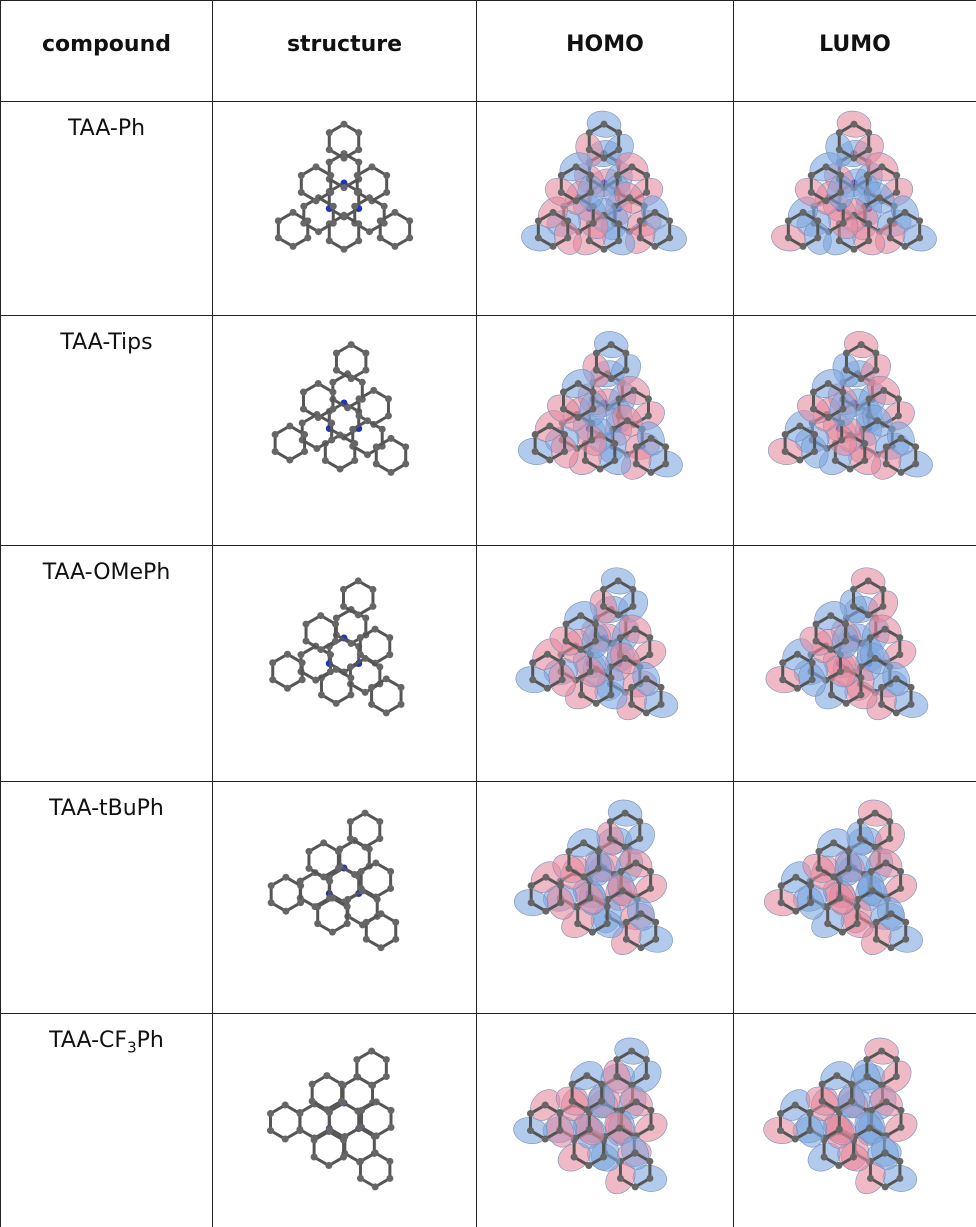 The width and height of the screenshot is (976, 1227). I want to click on header-cell: HOMO, so click(605, 51).